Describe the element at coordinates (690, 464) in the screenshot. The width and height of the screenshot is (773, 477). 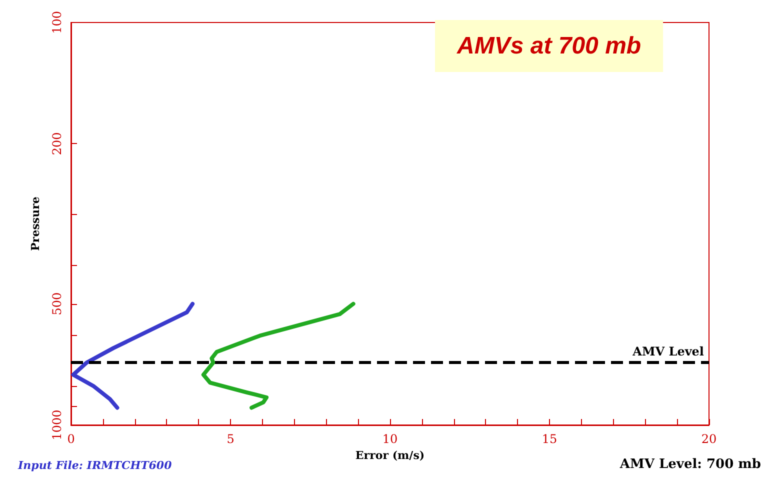
I see `text: AMV Level: 700 mb` at that location.